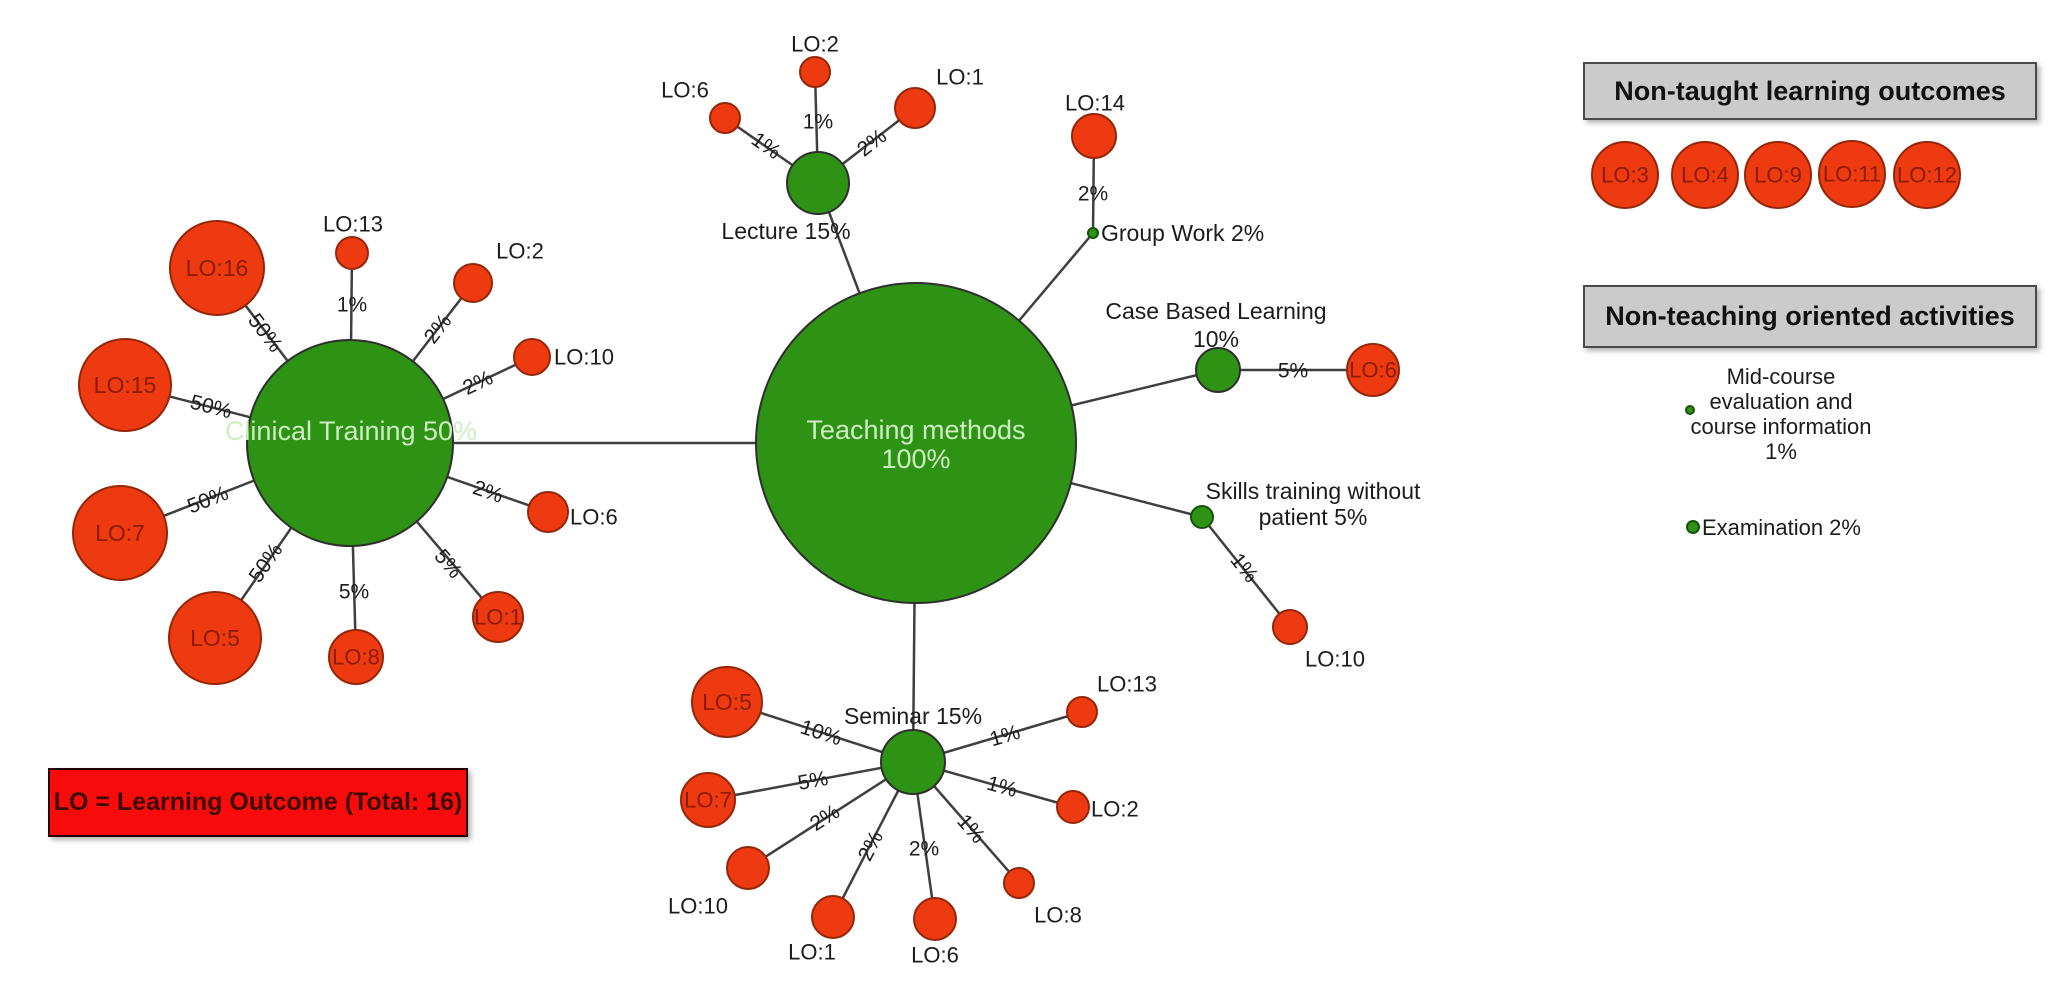 The height and width of the screenshot is (1001, 2059). I want to click on node-cl-lo7, so click(120, 533).